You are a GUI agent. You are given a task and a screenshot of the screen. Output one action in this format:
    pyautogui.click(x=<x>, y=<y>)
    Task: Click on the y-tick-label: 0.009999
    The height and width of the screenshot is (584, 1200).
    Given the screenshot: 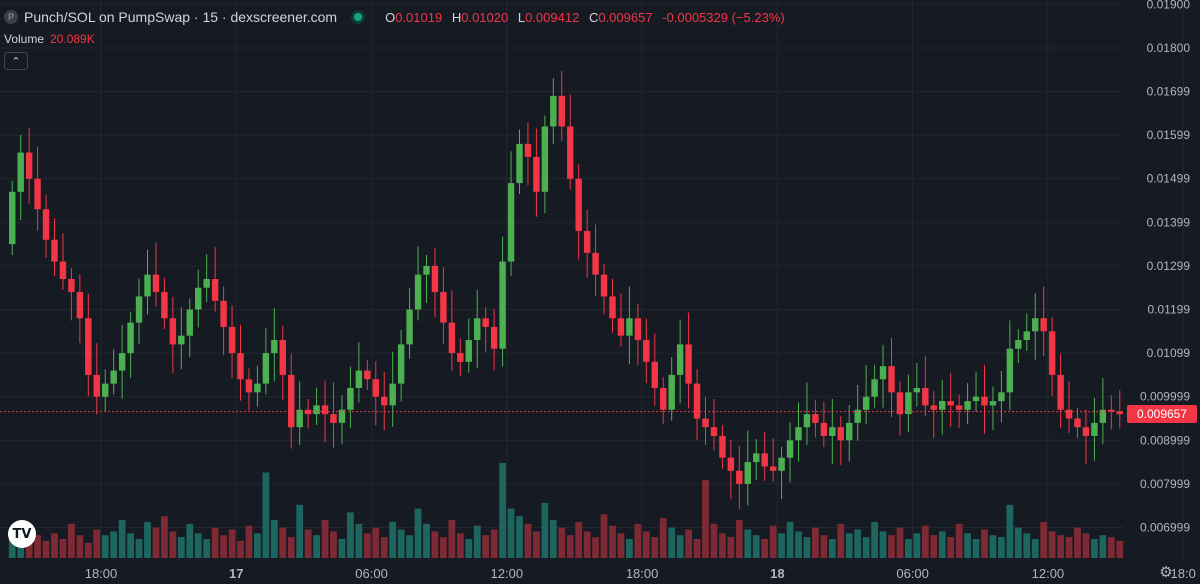 What is the action you would take?
    pyautogui.click(x=1165, y=397)
    